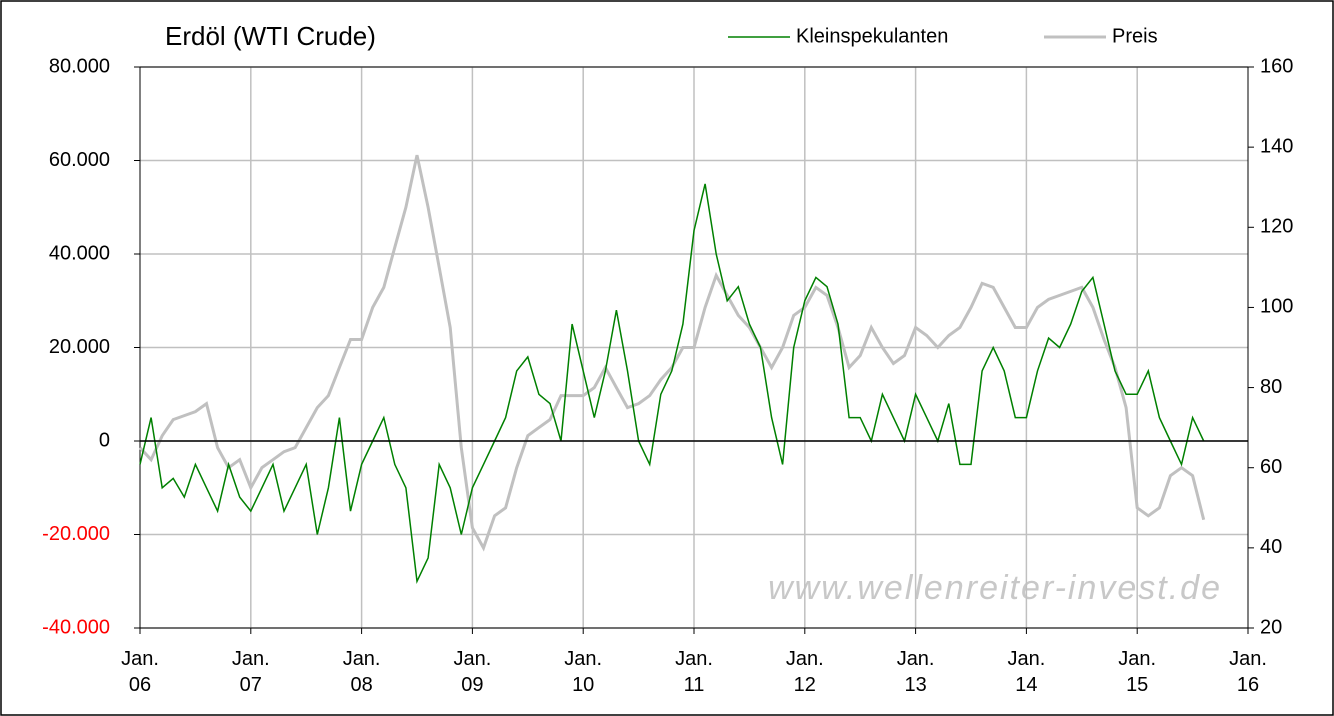 The image size is (1334, 716). I want to click on x-tick-label: Jan. 11, so click(694, 672).